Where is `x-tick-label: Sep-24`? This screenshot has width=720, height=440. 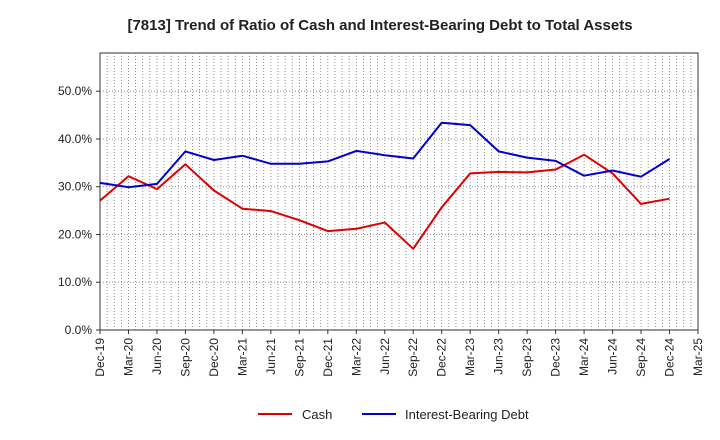
x-tick-label: Sep-24 is located at coordinates (641, 357).